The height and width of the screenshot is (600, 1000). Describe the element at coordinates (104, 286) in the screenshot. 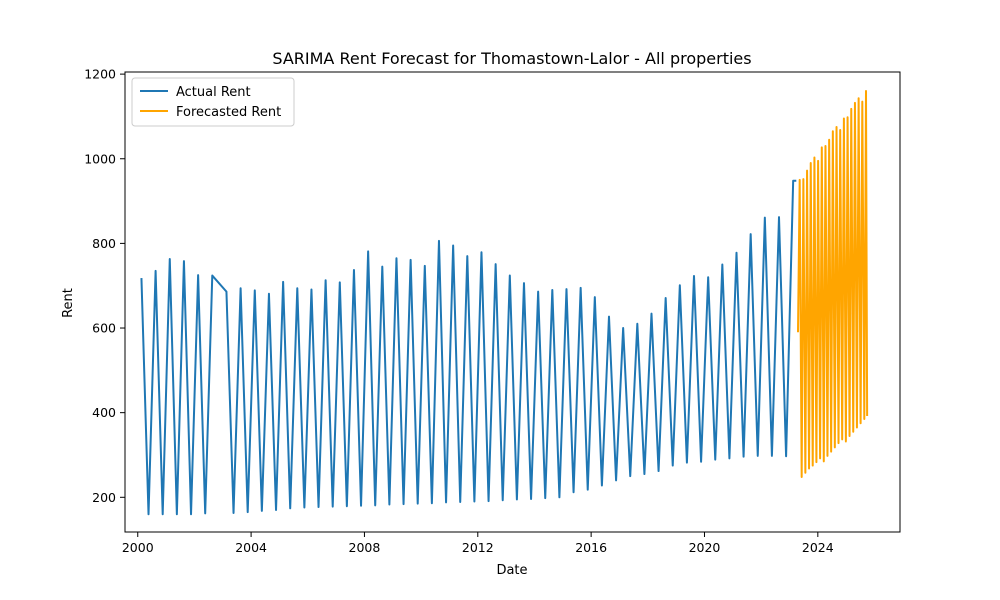

I see `y-axis: 200 400 600 800 1000 1200` at that location.